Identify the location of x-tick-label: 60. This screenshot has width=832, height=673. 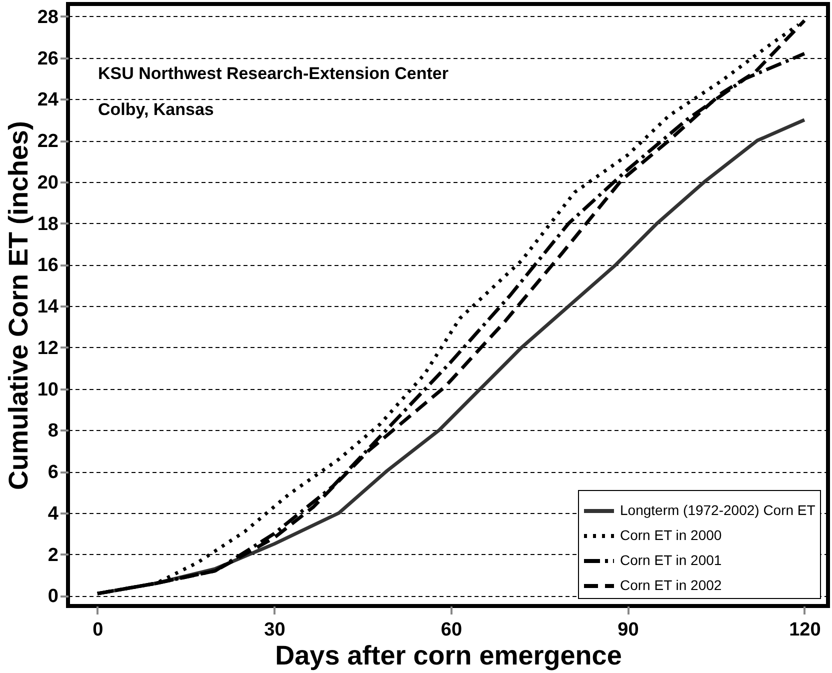
(451, 630).